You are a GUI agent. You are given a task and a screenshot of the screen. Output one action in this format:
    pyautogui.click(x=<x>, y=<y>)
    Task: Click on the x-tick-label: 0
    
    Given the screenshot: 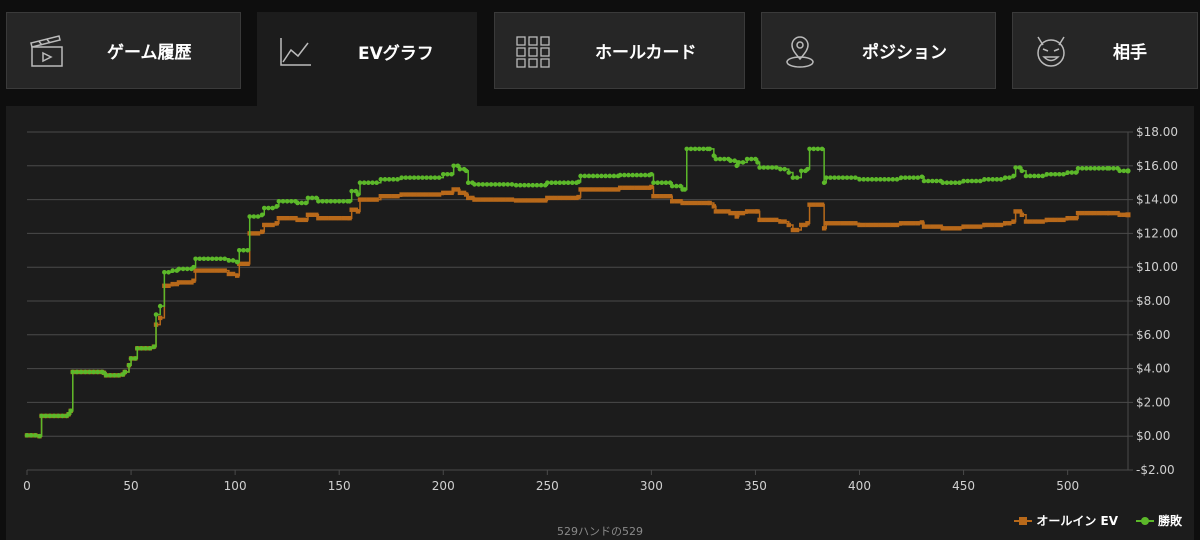 What is the action you would take?
    pyautogui.click(x=27, y=486)
    